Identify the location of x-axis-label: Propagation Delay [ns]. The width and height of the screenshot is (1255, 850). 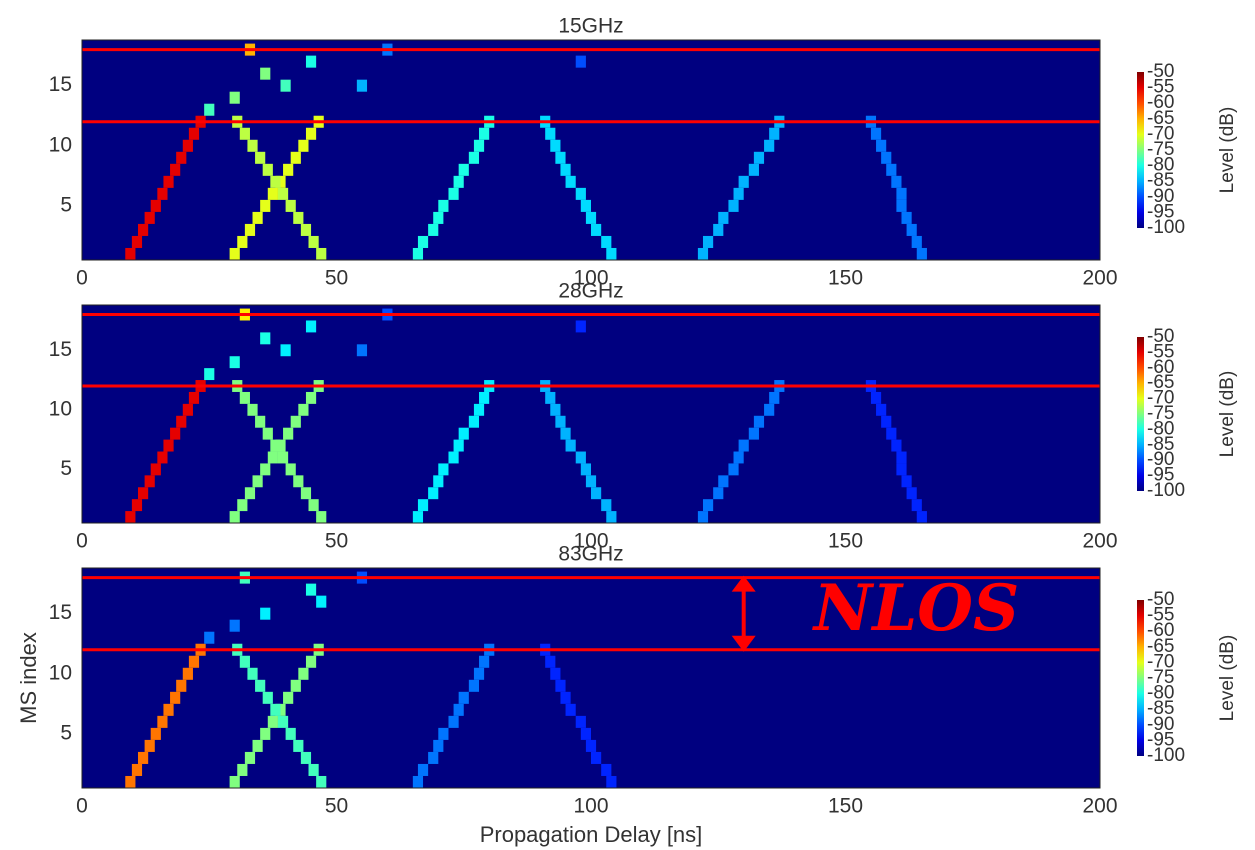
(591, 834).